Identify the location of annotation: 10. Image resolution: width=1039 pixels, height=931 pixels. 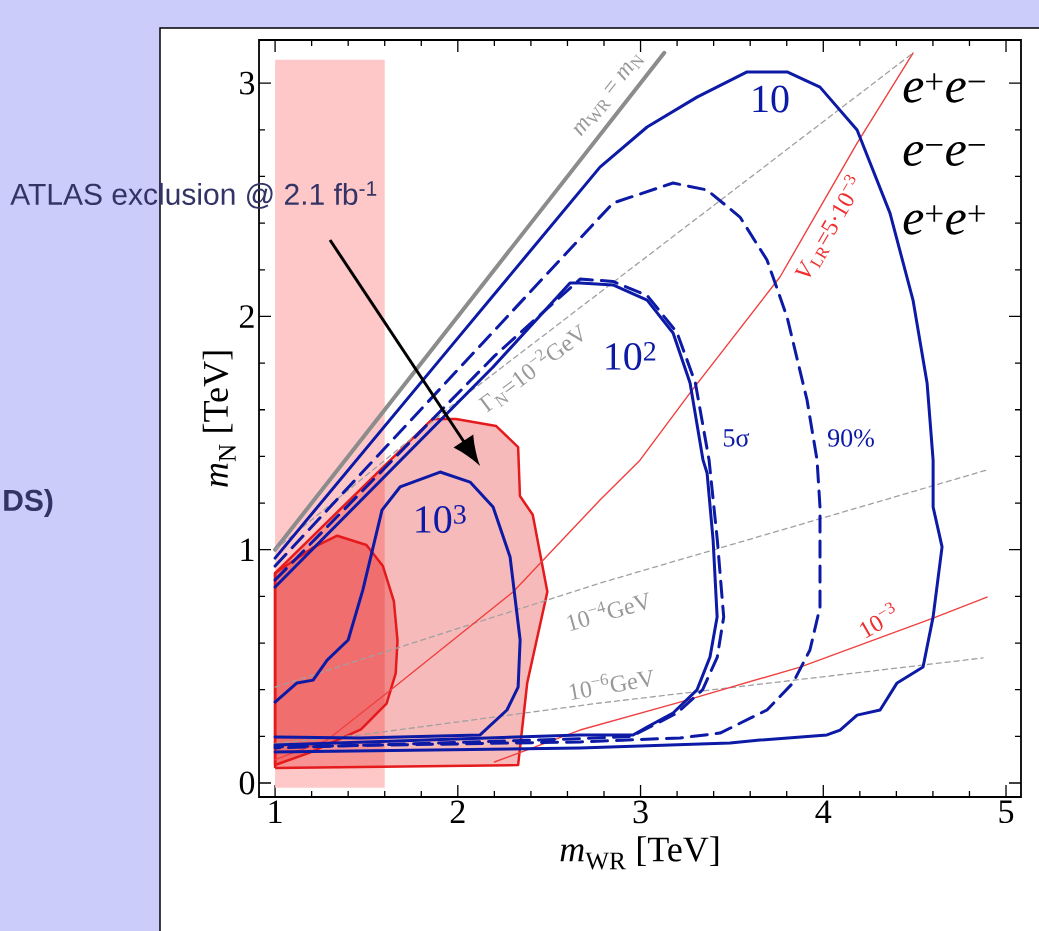
(771, 99).